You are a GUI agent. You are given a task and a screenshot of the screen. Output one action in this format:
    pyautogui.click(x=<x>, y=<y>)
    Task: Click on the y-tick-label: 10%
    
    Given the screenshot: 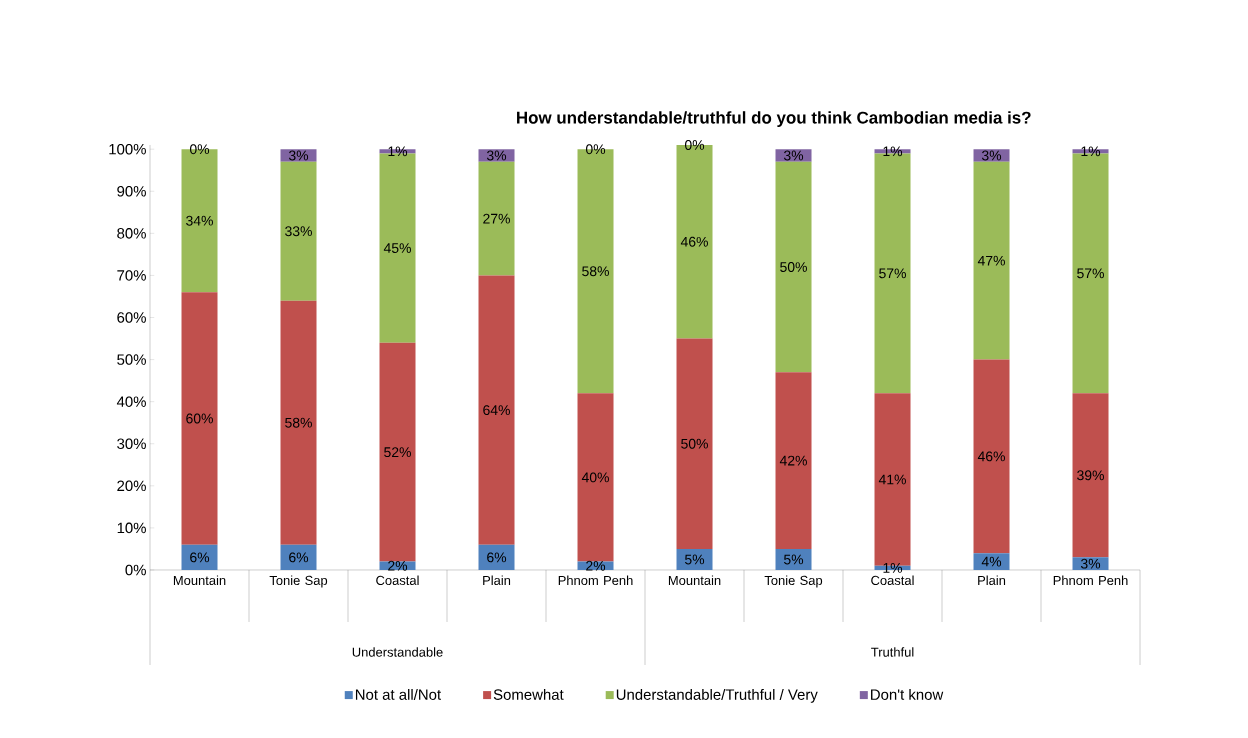 What is the action you would take?
    pyautogui.click(x=131, y=528)
    